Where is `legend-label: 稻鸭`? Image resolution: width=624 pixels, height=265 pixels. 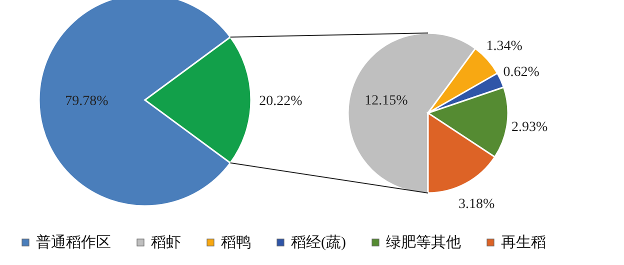 legend-label: 稻鸭 is located at coordinates (236, 243).